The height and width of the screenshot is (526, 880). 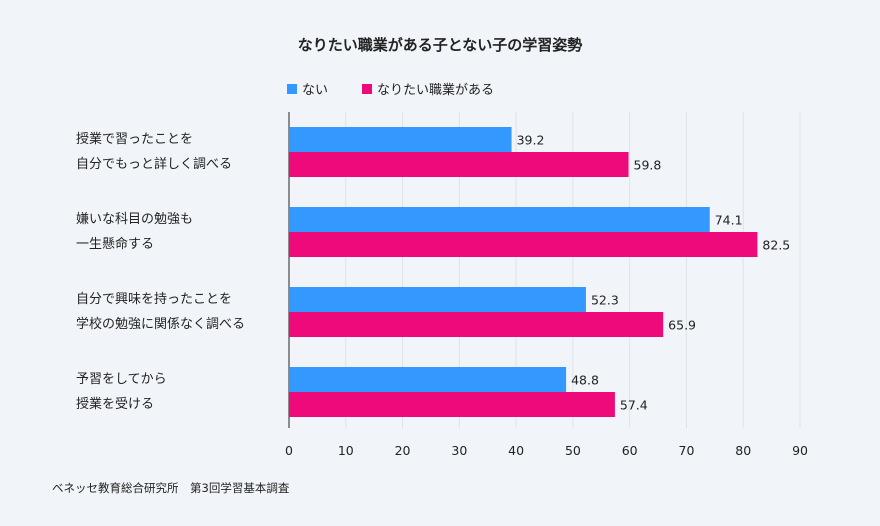 I want to click on x-tick-label-30: 30, so click(x=459, y=450).